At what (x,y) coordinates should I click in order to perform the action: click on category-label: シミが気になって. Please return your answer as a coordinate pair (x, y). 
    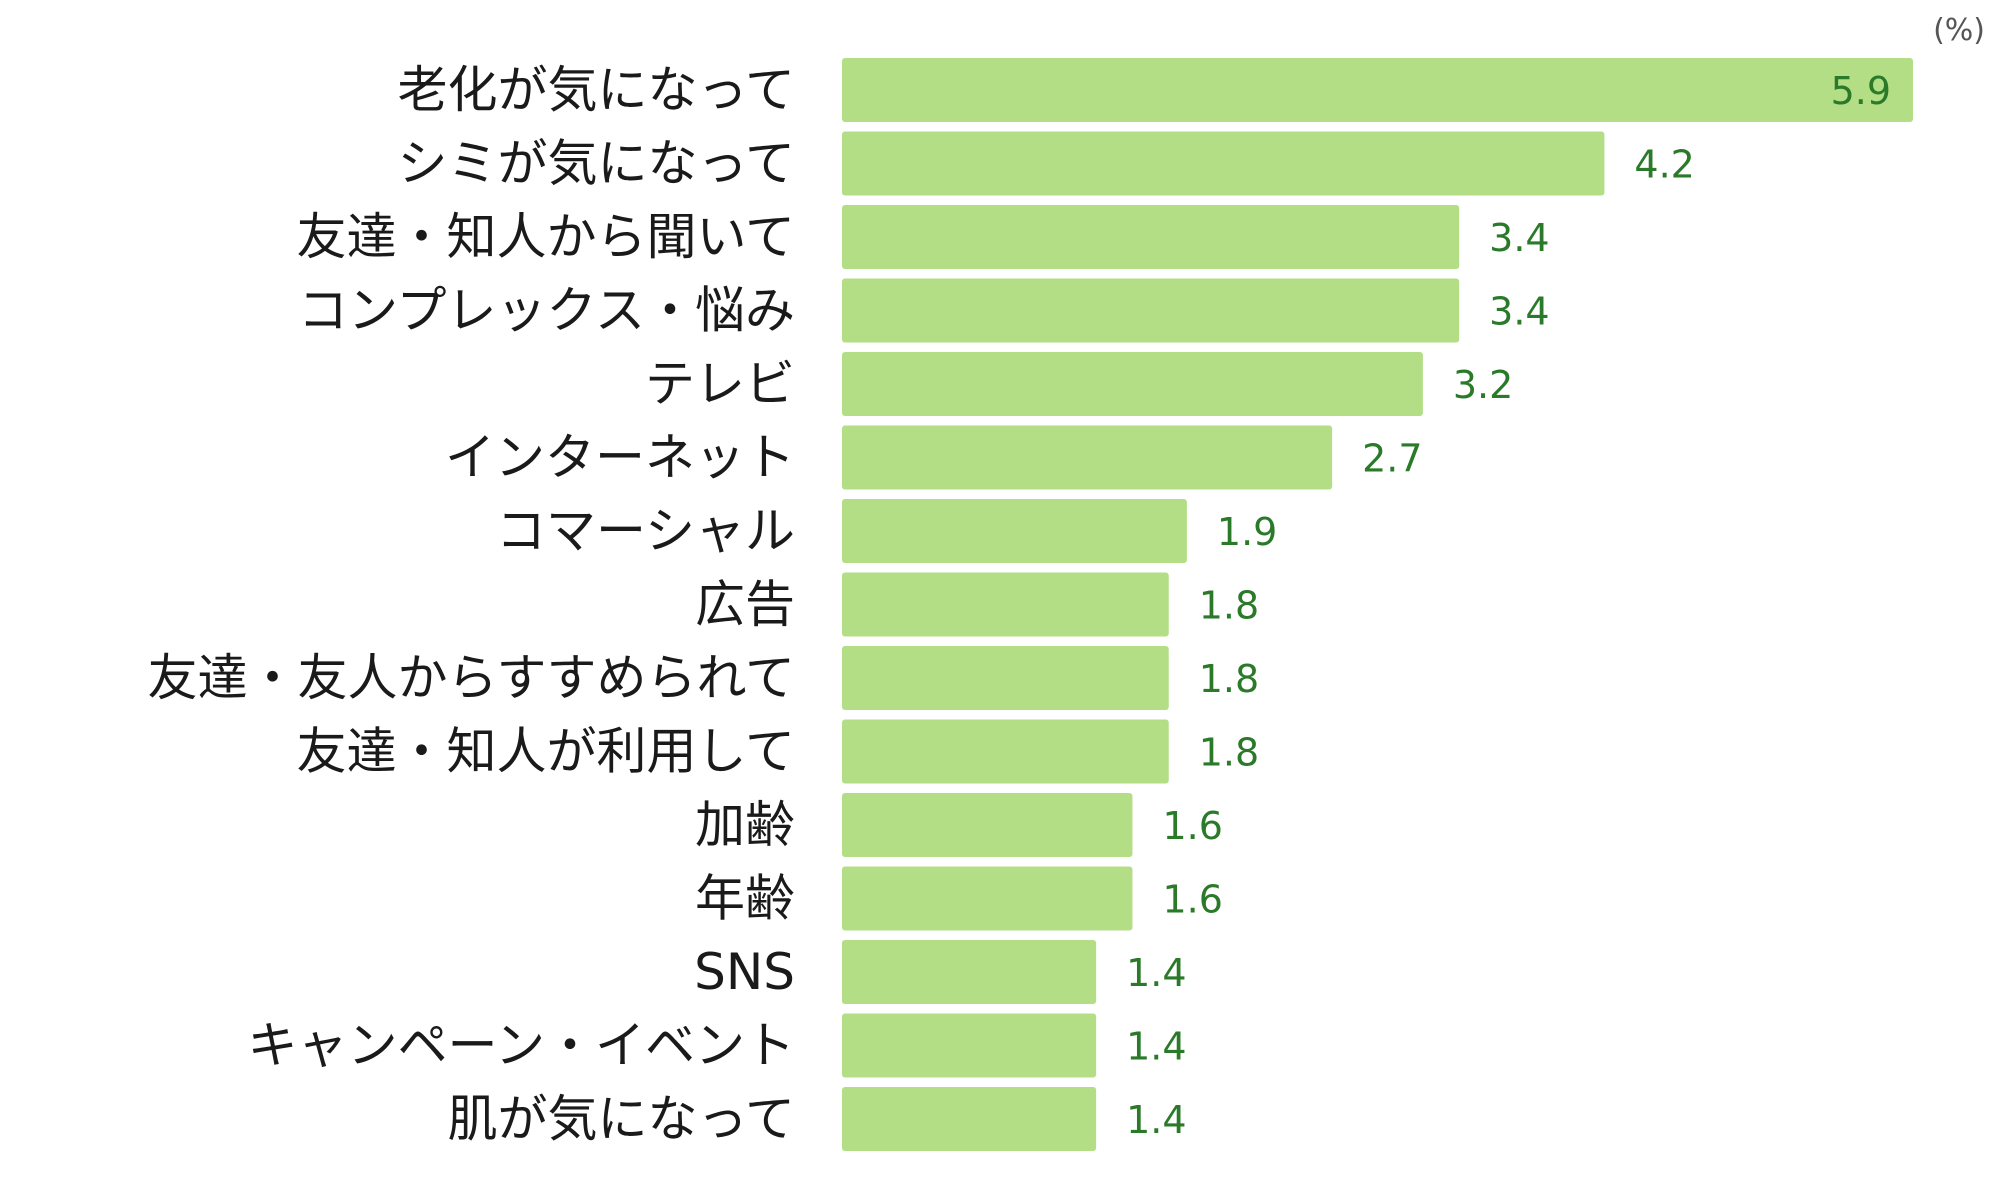
    Looking at the image, I should click on (597, 164).